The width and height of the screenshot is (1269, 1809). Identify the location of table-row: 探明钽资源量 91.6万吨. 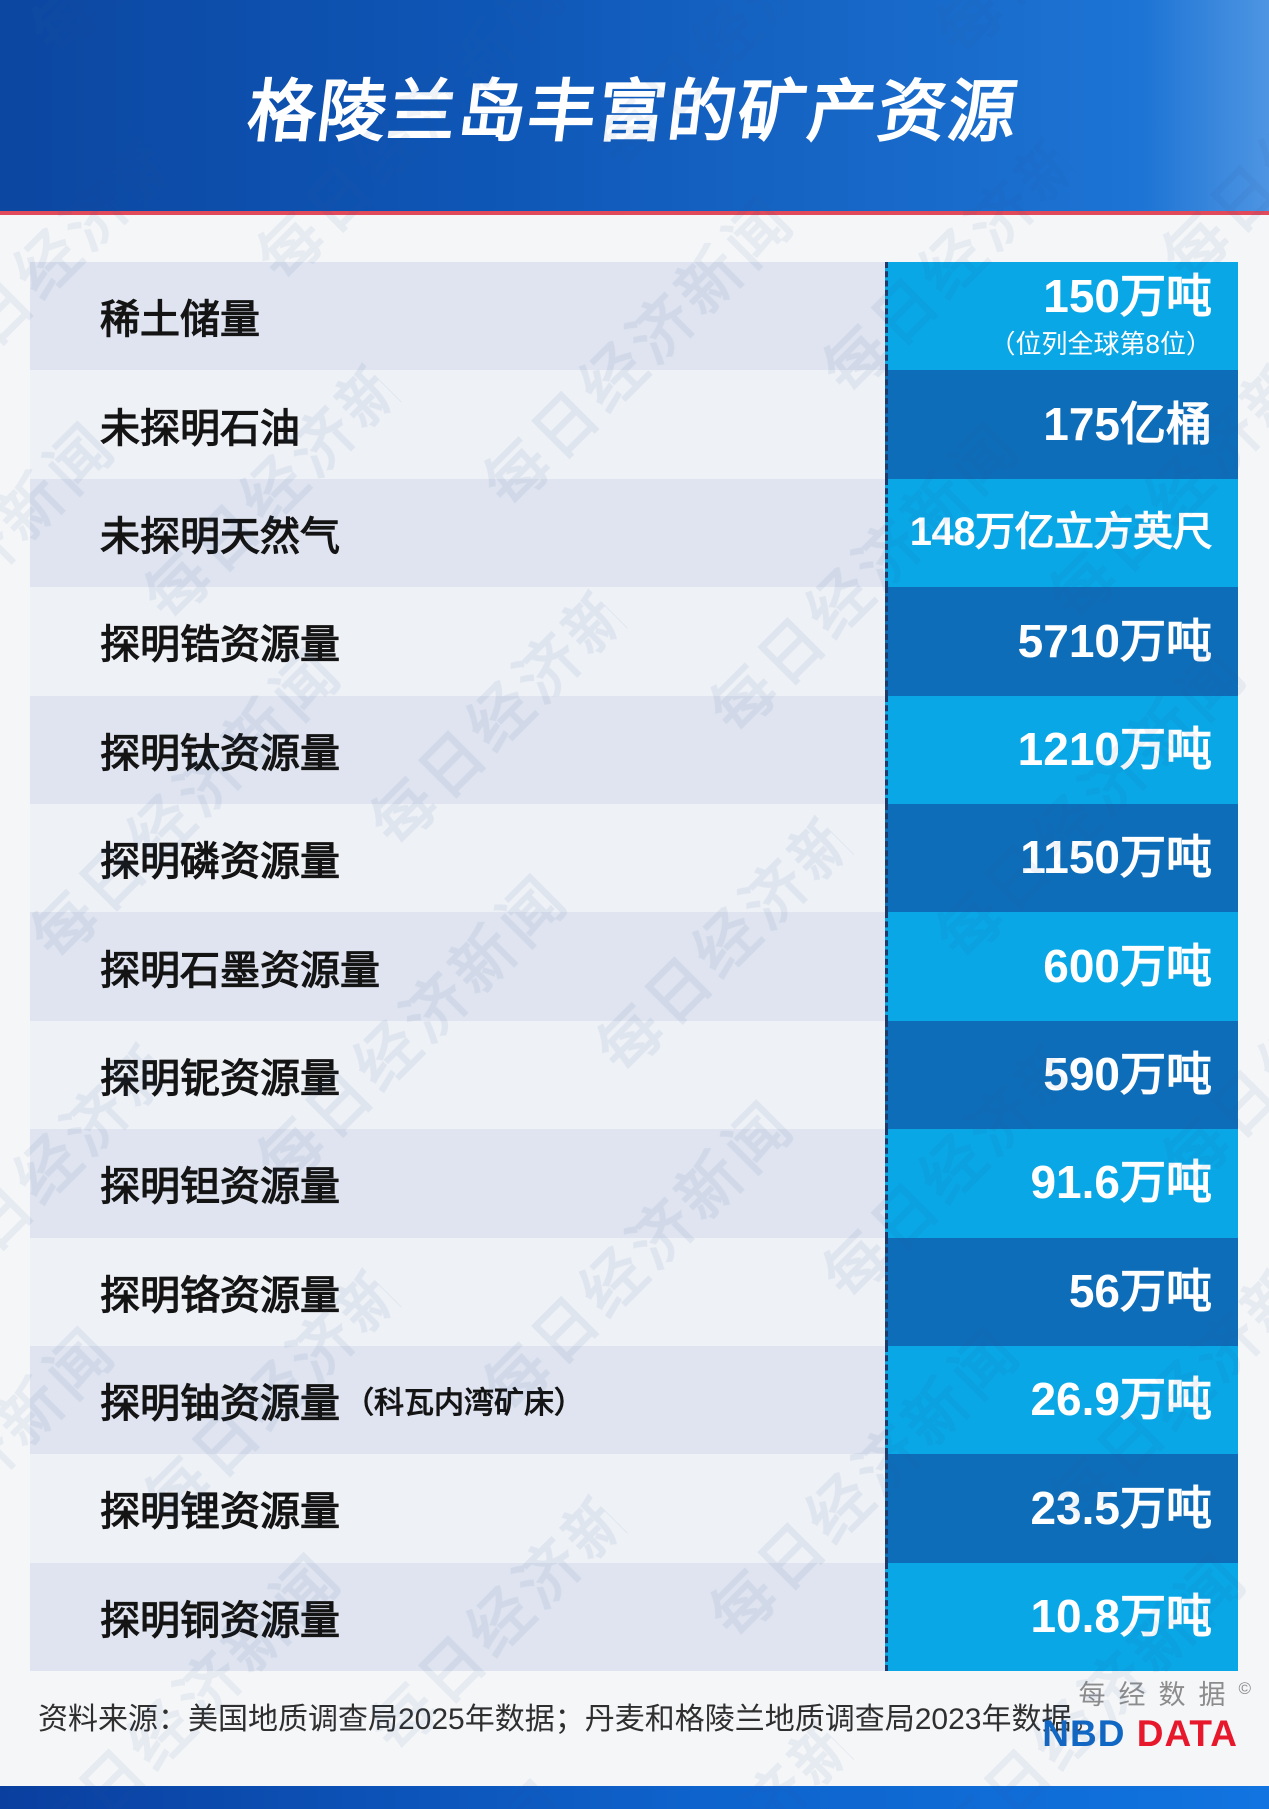
(634, 1183).